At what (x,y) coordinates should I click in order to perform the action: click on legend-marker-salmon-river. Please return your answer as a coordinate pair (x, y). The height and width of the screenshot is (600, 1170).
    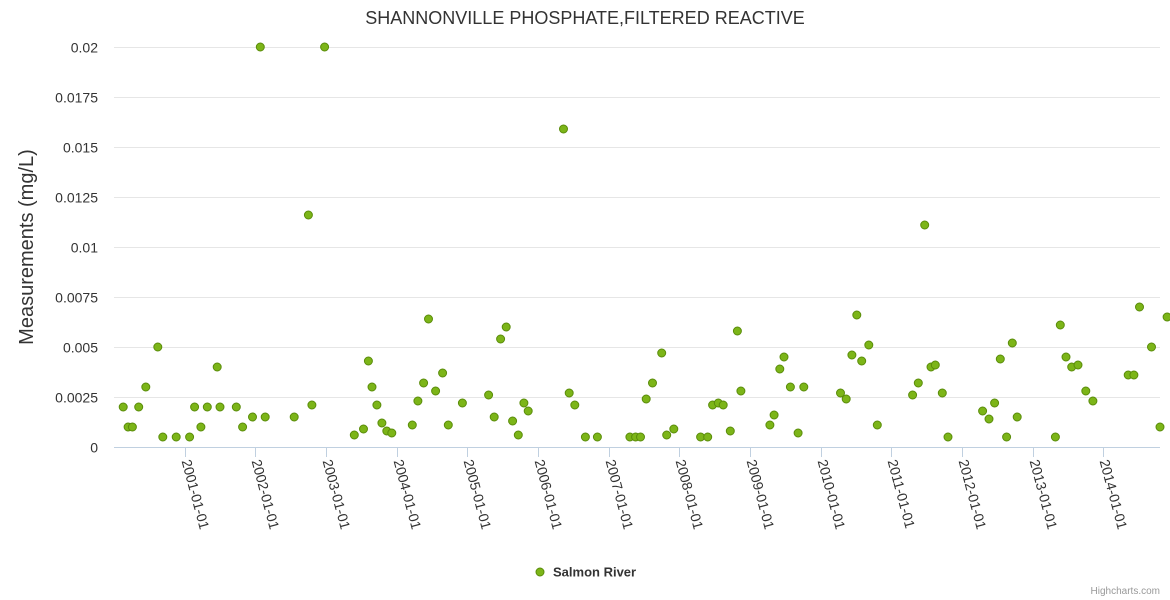
    Looking at the image, I should click on (540, 572).